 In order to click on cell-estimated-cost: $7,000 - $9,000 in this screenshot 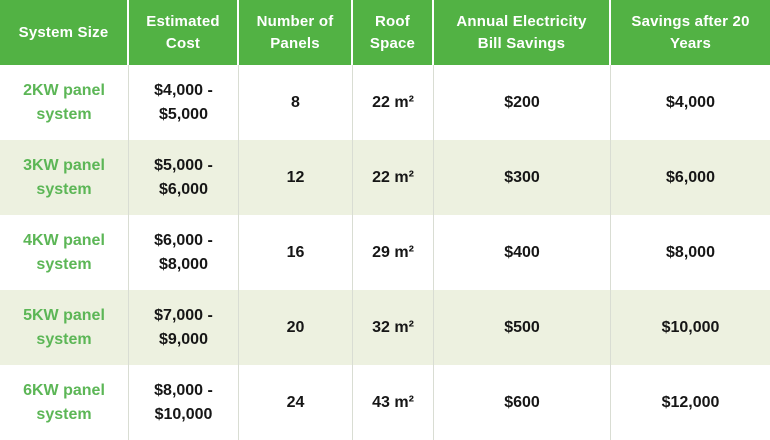, I will do `click(184, 327)`.